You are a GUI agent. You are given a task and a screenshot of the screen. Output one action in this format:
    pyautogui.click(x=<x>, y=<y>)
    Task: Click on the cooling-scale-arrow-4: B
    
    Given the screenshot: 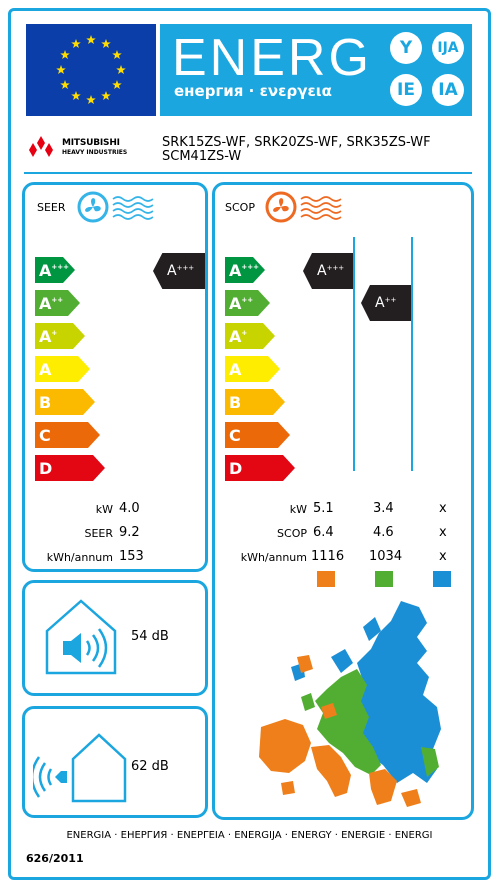 What is the action you would take?
    pyautogui.click(x=65, y=402)
    